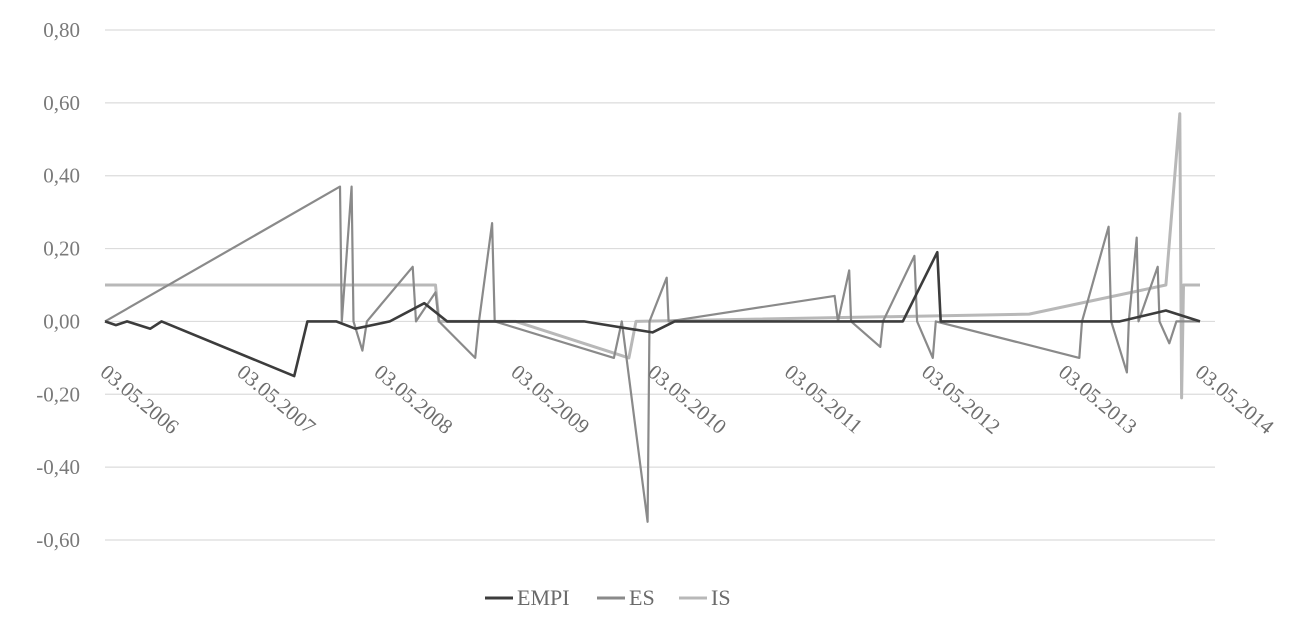 This screenshot has height=626, width=1312. I want to click on y-tick-label: 0,60, so click(61, 103).